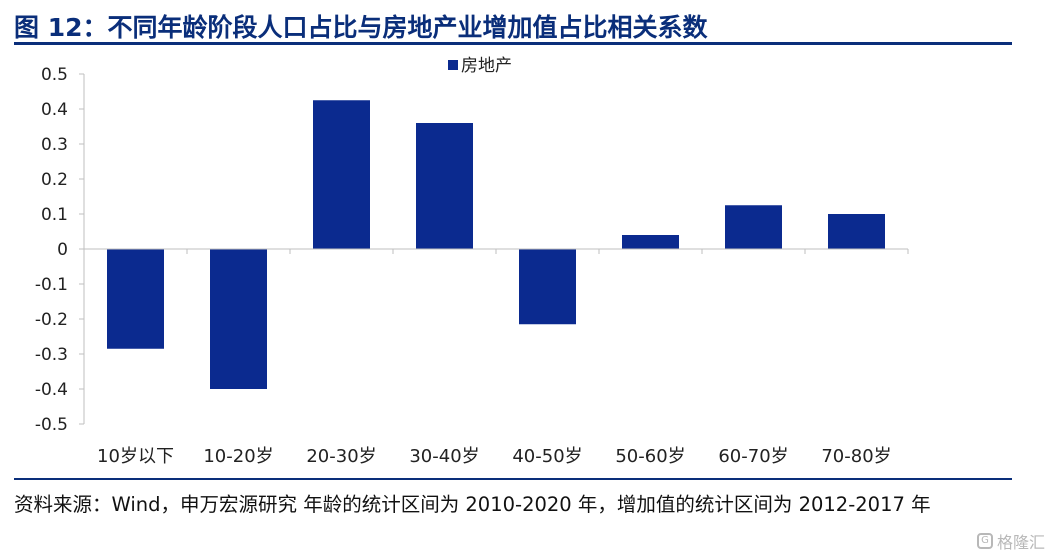 This screenshot has height=557, width=1051. I want to click on x-tick-label: 50-60岁, so click(650, 456).